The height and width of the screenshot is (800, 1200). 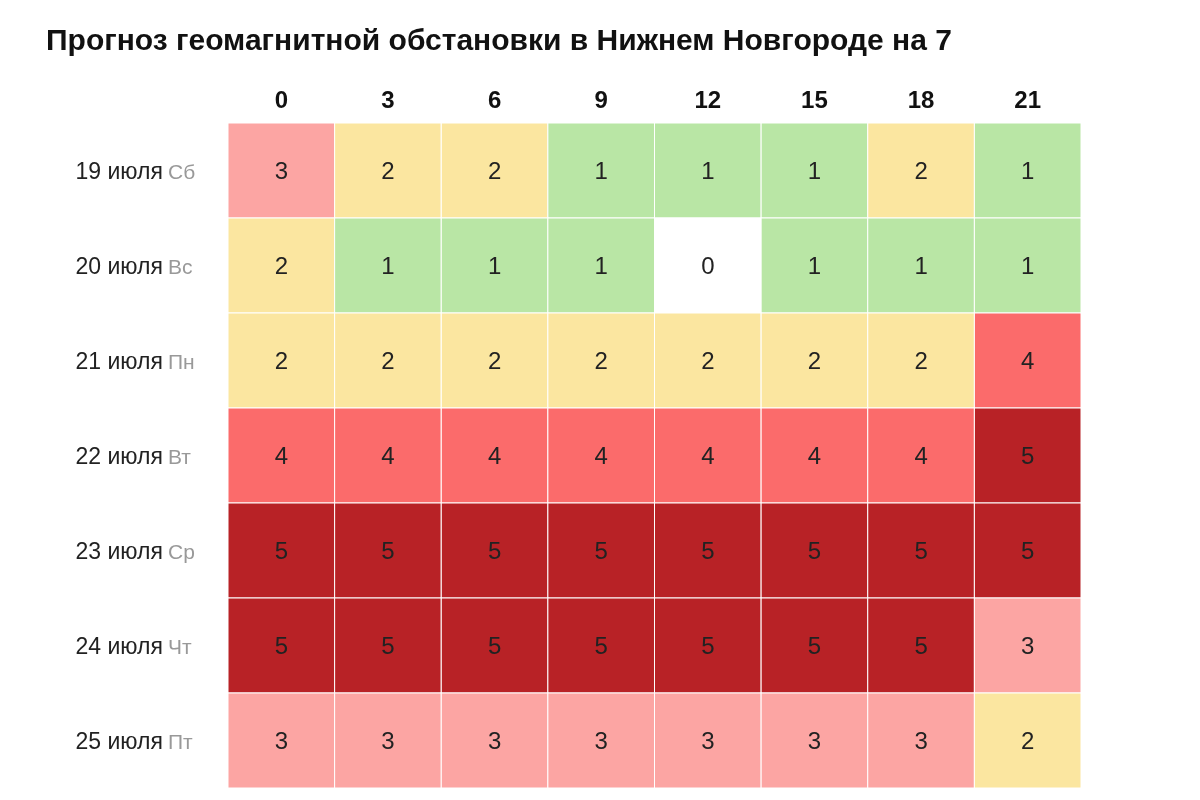 I want to click on x-tick-label: 3, so click(x=388, y=99).